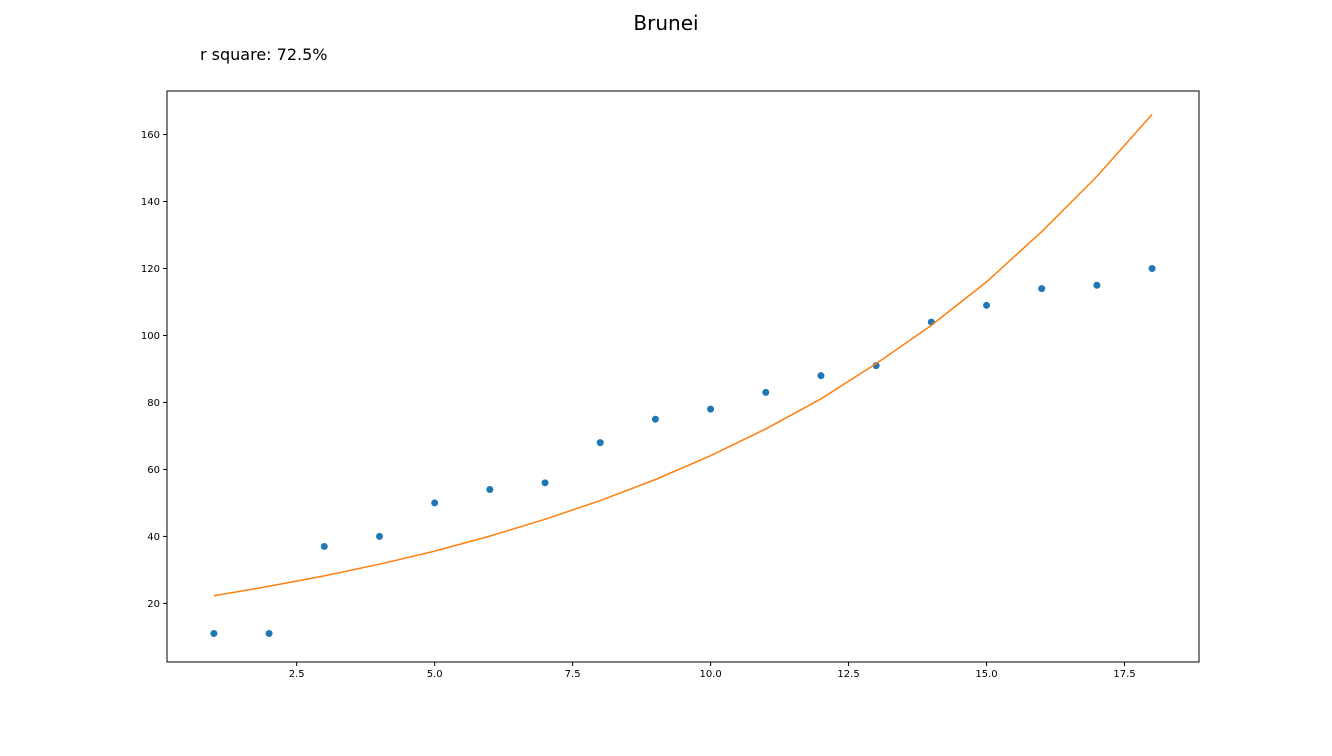 This screenshot has width=1332, height=756. Describe the element at coordinates (153, 403) in the screenshot. I see `y-tick-label: 80` at that location.